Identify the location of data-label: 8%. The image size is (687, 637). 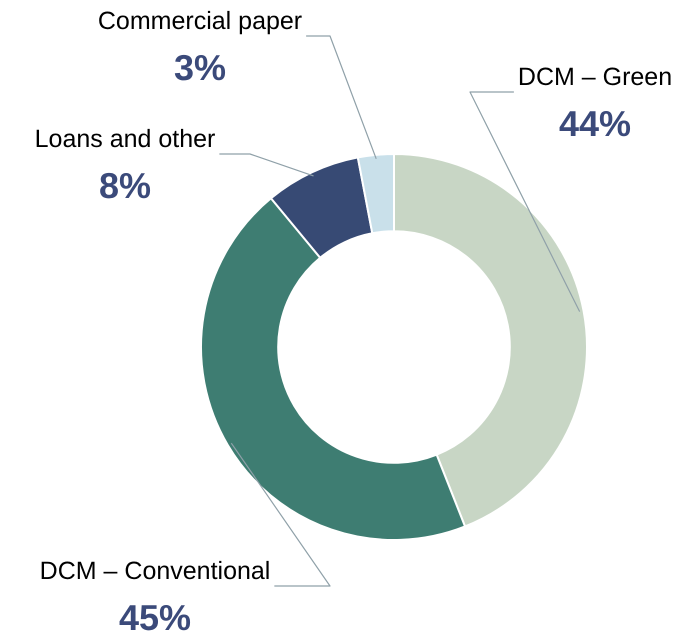
(125, 185).